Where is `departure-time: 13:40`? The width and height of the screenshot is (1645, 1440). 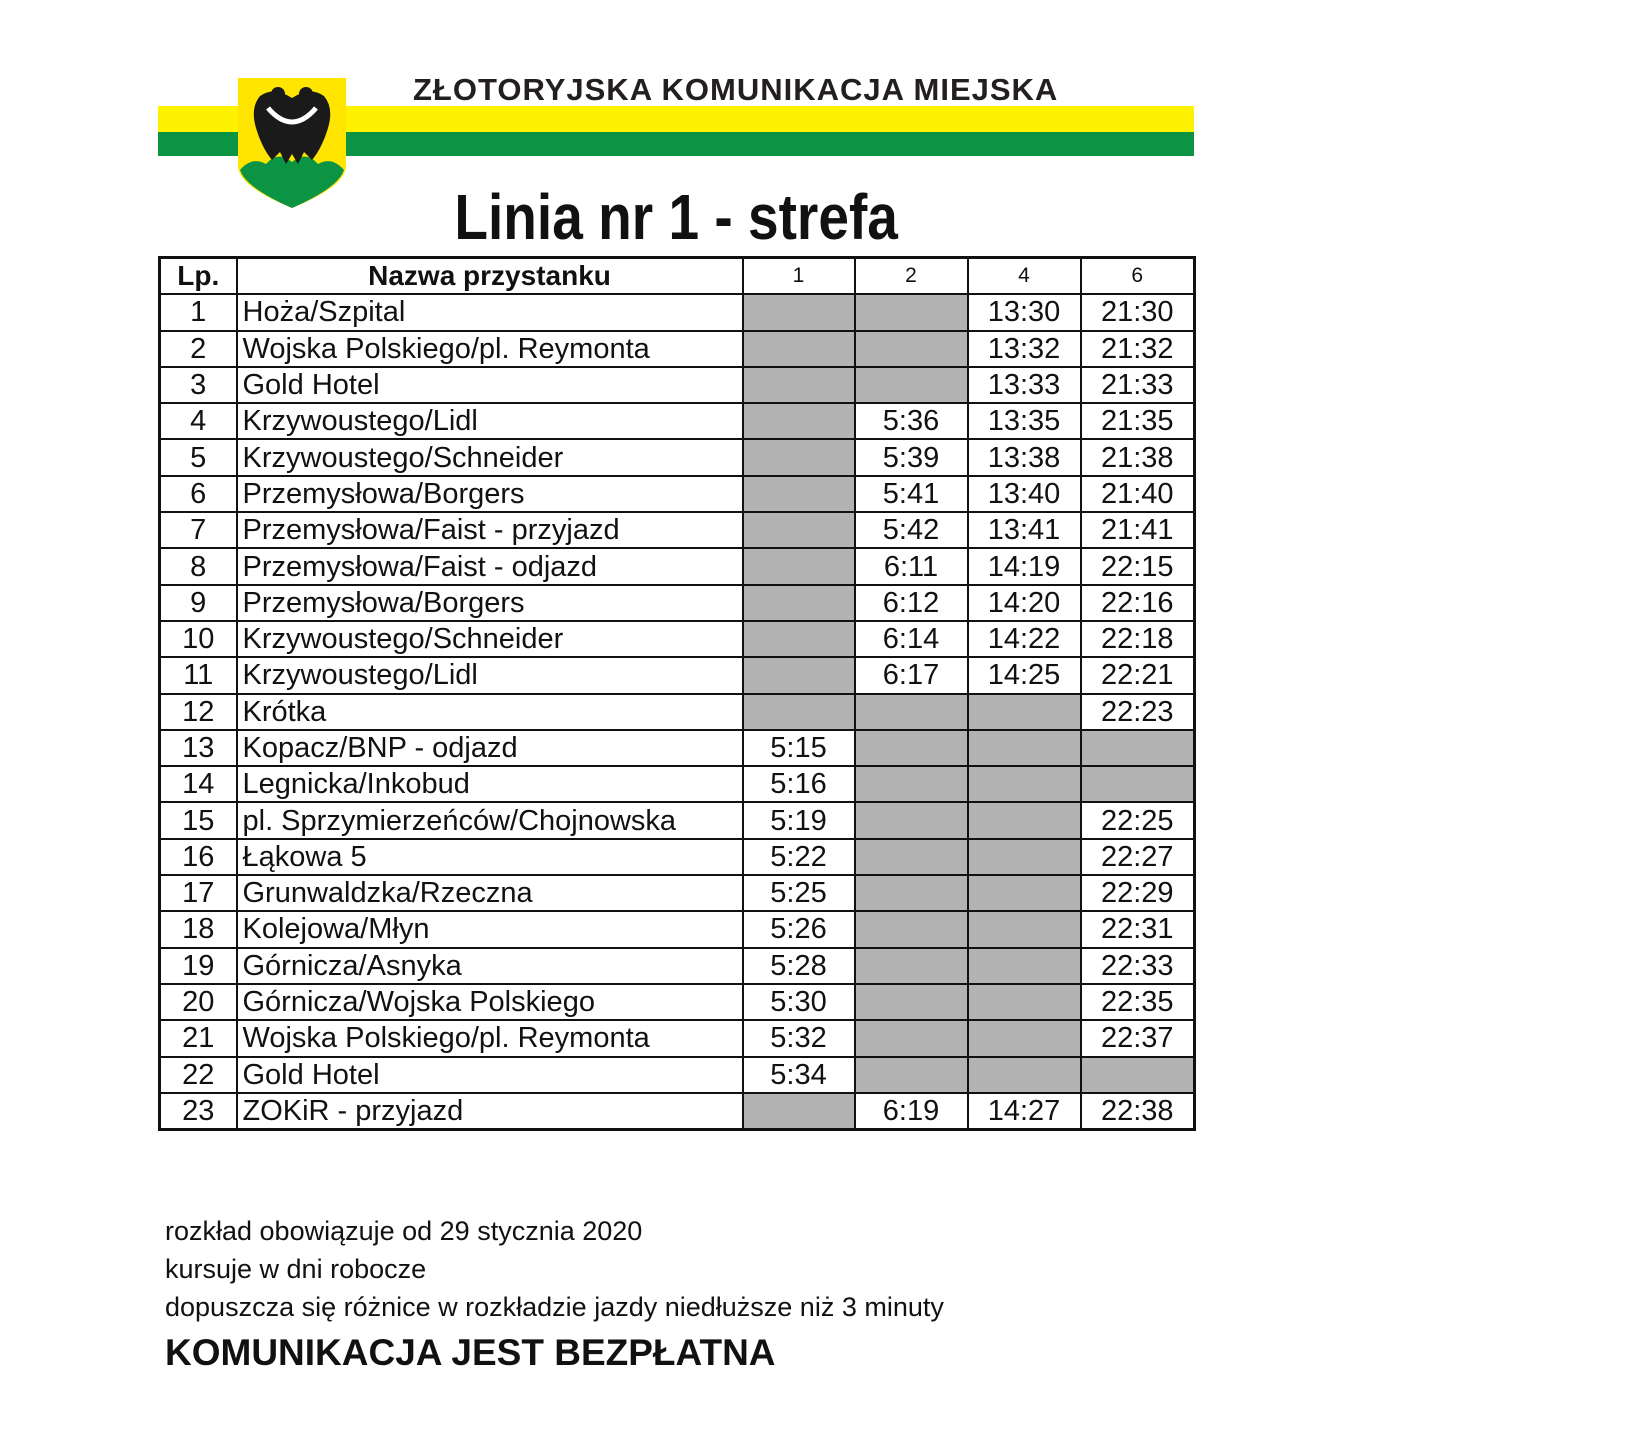
departure-time: 13:40 is located at coordinates (1024, 494).